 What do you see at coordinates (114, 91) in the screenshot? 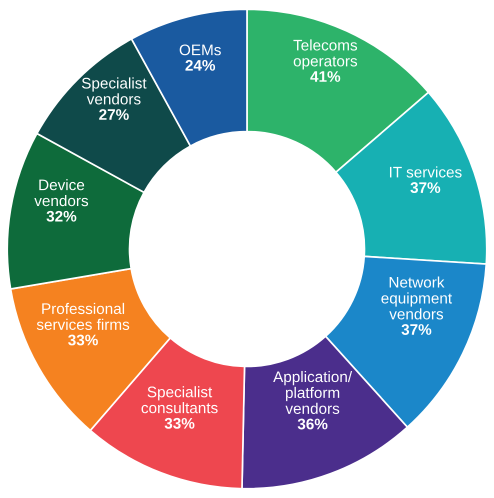
I see `slice-label: Specialist vendors` at bounding box center [114, 91].